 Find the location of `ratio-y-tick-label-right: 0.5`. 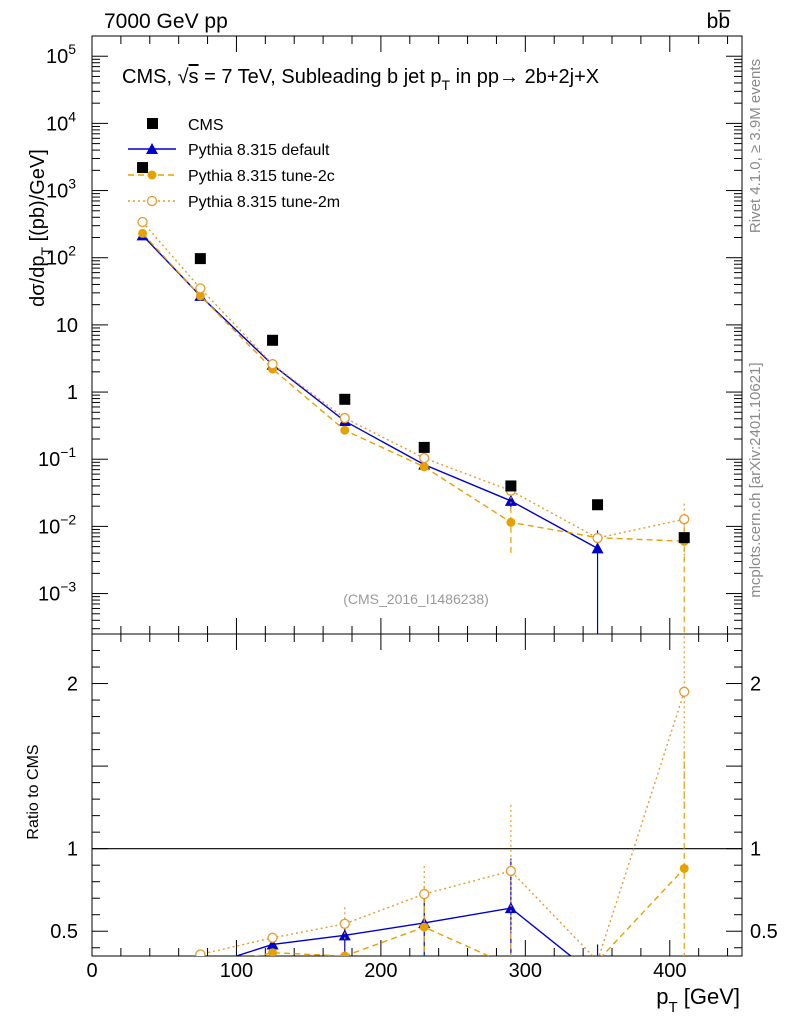

ratio-y-tick-label-right: 0.5 is located at coordinates (764, 932).